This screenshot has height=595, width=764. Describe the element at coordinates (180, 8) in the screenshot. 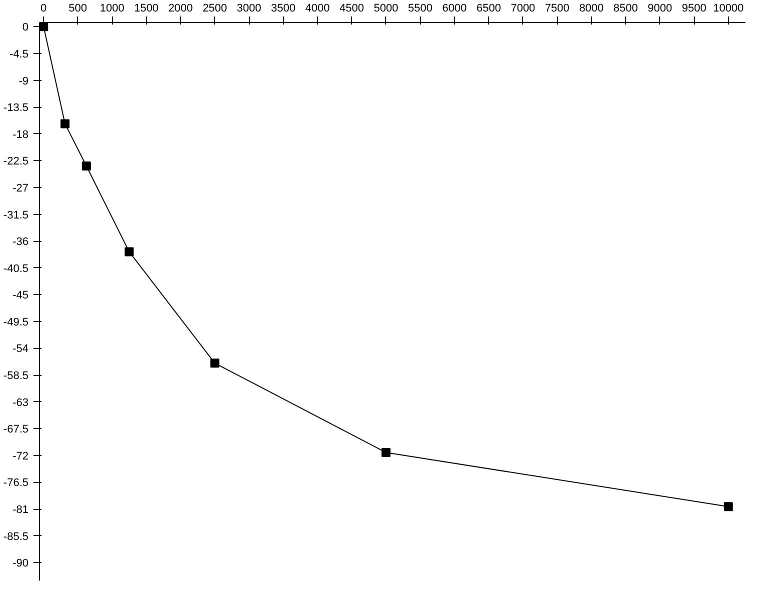

I see `x-tick-label: 2000` at that location.